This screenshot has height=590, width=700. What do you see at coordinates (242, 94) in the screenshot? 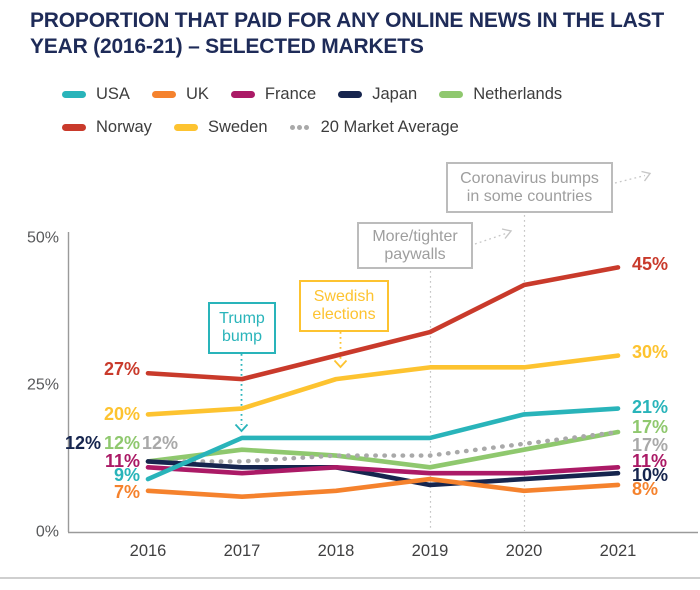
I see `legend-swatch-france` at bounding box center [242, 94].